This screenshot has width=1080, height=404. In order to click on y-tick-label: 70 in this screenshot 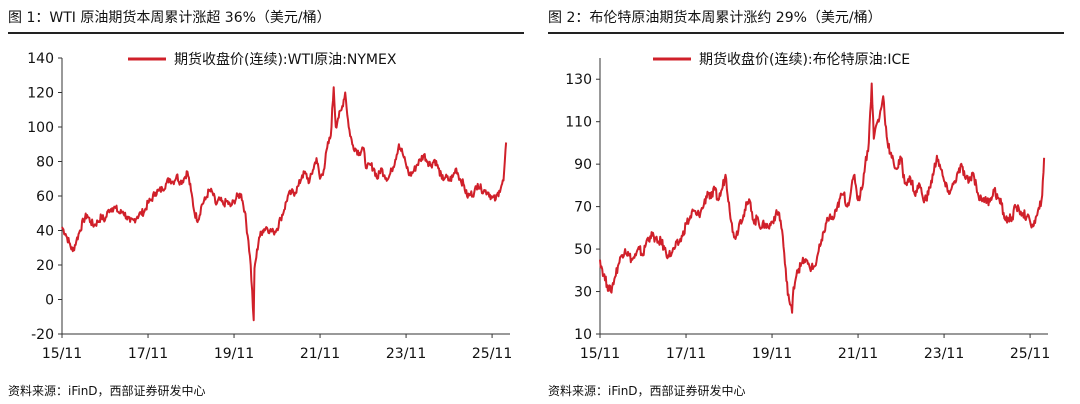, I will do `click(583, 208)`.